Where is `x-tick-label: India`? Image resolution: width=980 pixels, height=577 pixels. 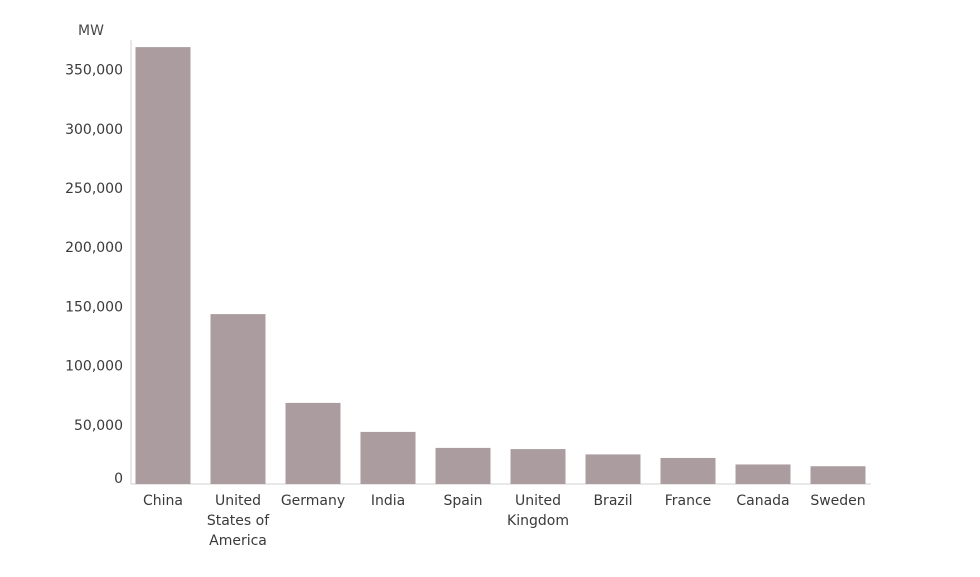
x-tick-label: India is located at coordinates (388, 501).